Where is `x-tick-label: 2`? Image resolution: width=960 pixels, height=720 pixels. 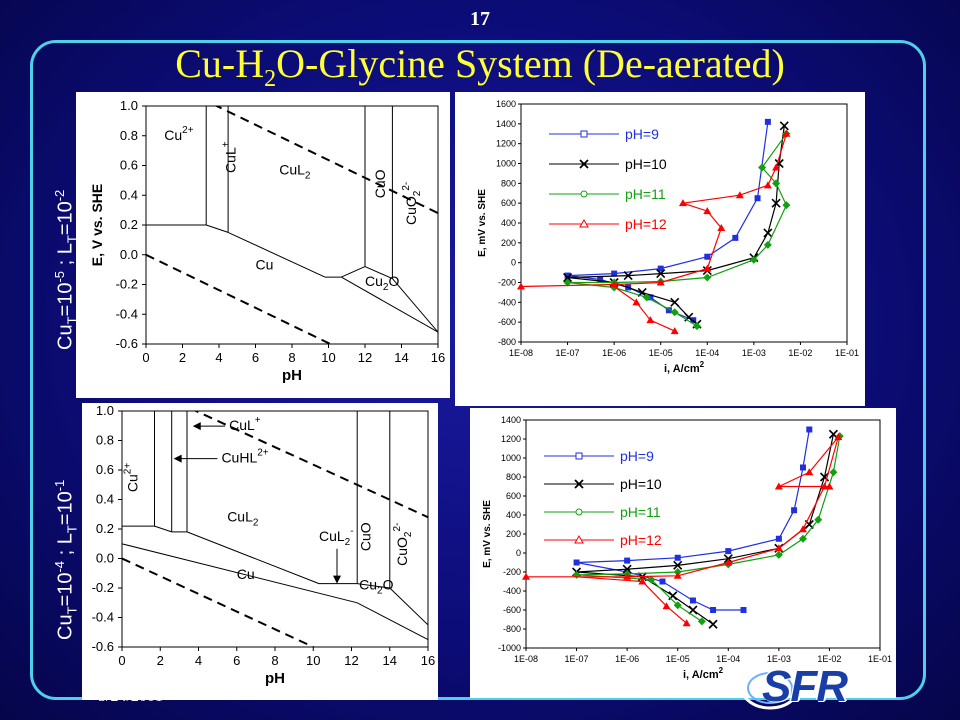
x-tick-label: 2 is located at coordinates (182, 357).